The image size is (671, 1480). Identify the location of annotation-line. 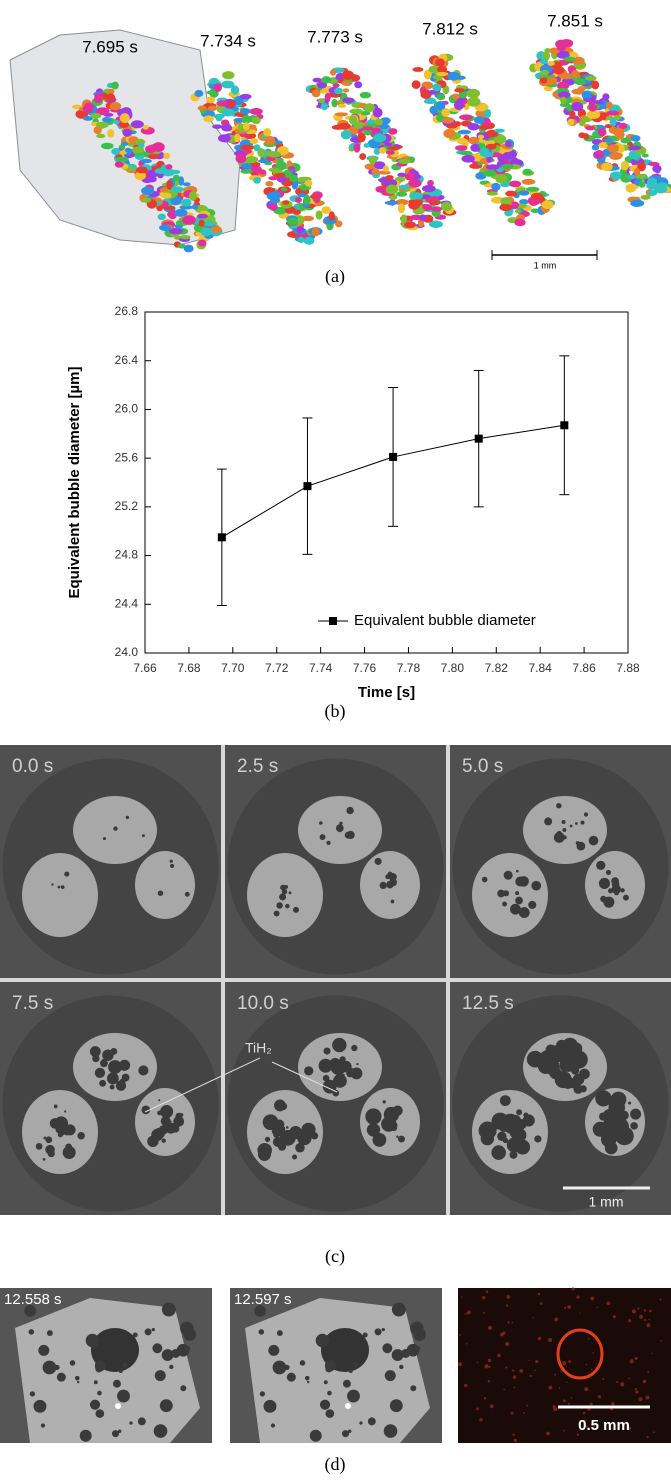
(202, 1085).